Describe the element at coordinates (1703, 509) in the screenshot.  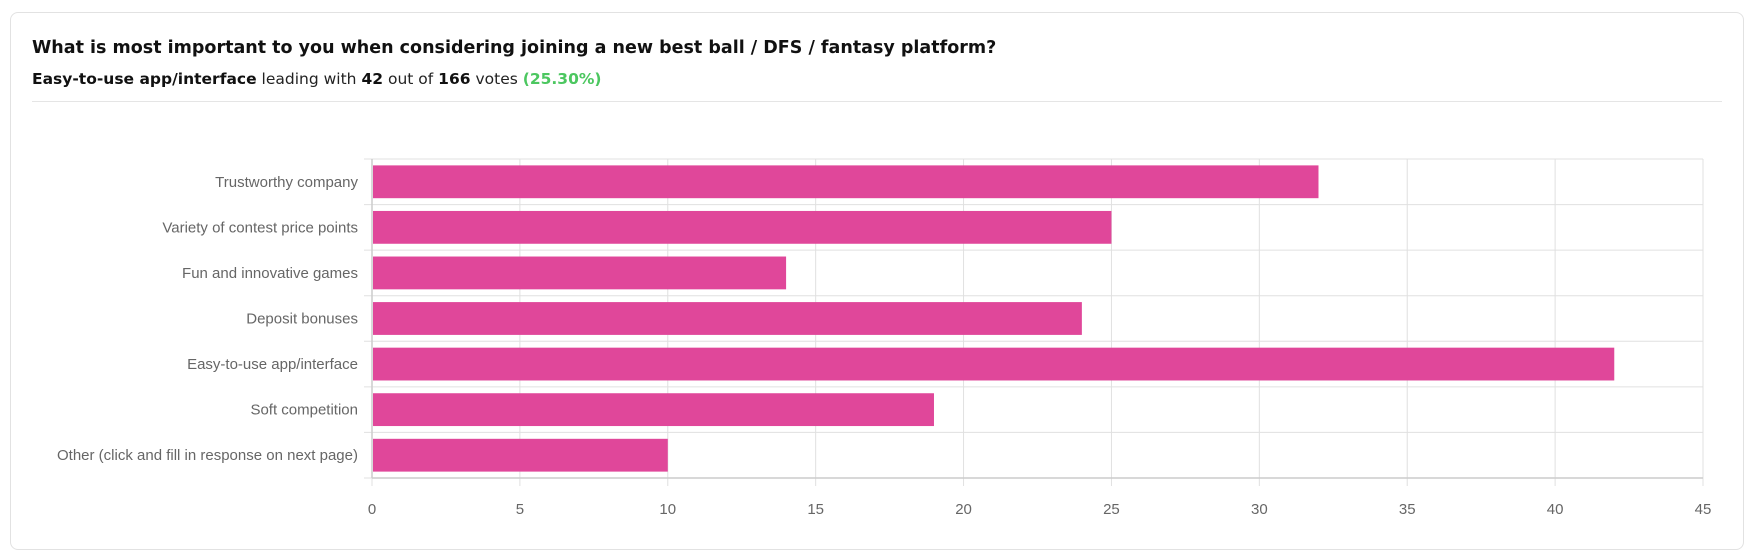
I see `x-tick-label: 45` at that location.